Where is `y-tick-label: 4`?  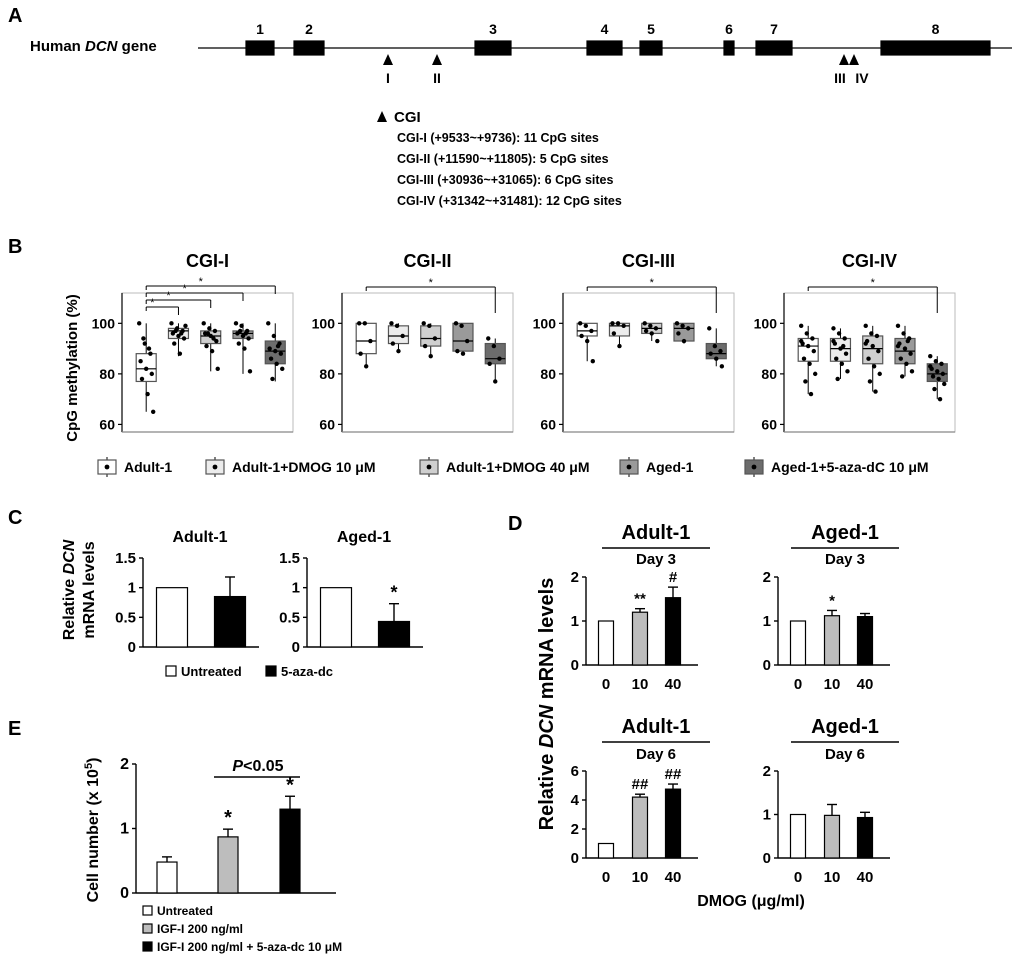
y-tick-label: 4 is located at coordinates (575, 800).